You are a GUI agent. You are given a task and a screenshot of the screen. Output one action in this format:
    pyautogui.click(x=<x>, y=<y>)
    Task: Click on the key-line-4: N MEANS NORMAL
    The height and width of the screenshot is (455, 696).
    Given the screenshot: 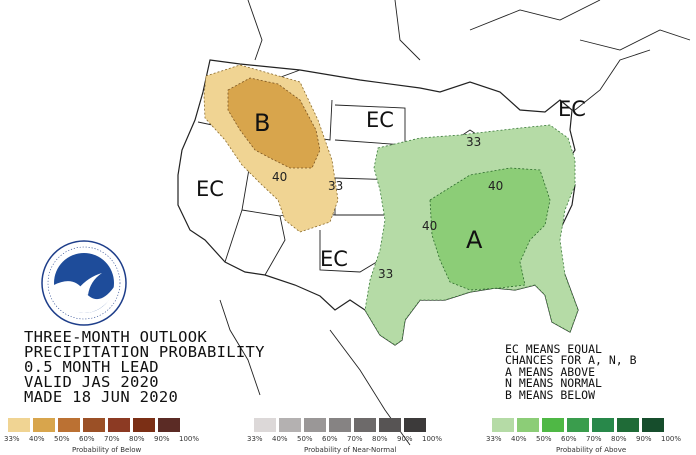 What is the action you would take?
    pyautogui.click(x=553, y=383)
    